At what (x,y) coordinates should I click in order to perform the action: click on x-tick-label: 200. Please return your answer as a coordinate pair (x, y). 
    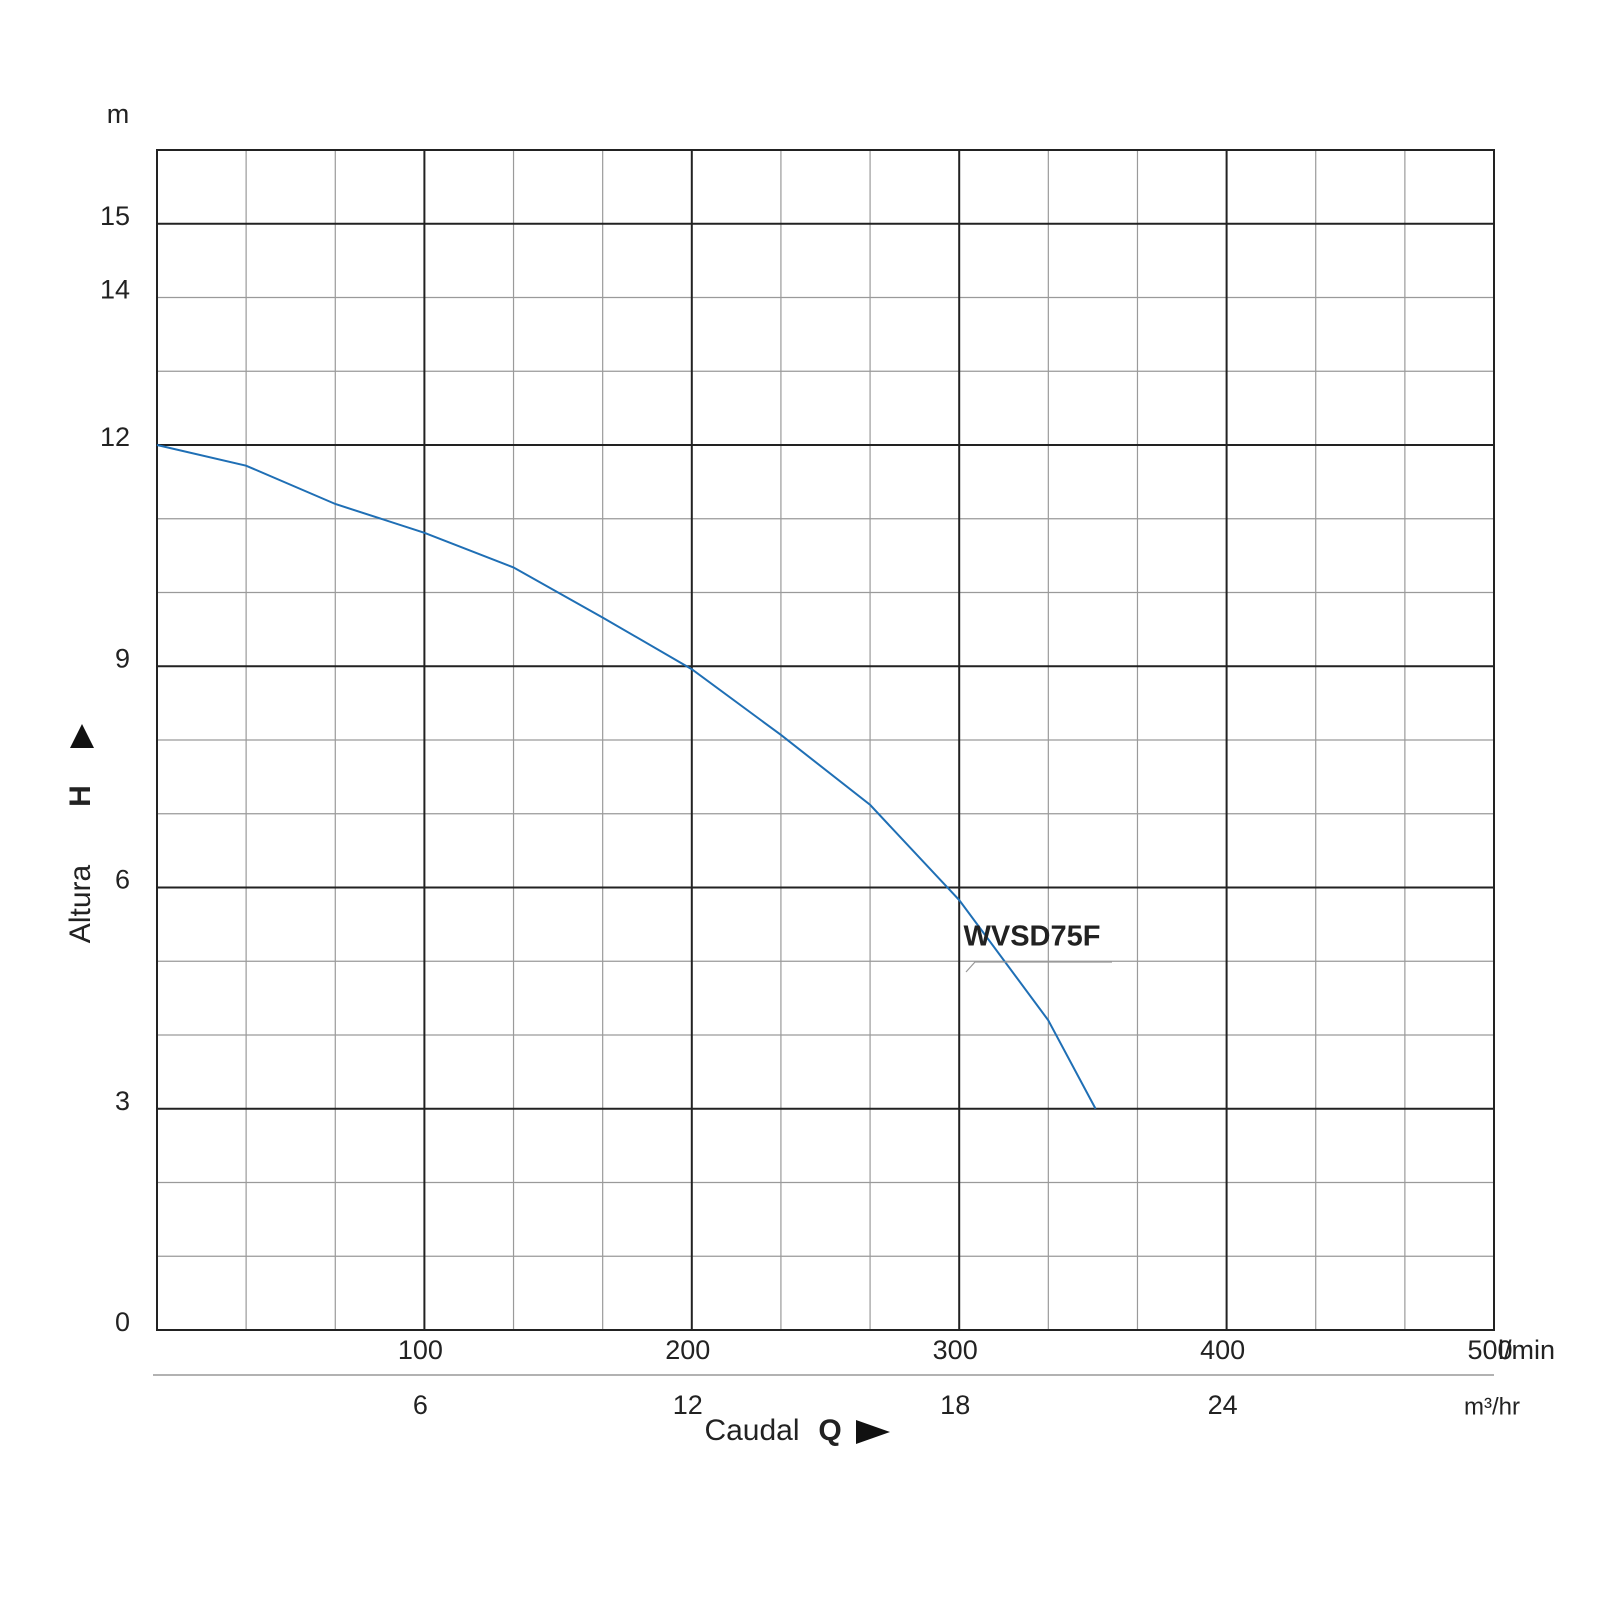
    Looking at the image, I should click on (687, 1350).